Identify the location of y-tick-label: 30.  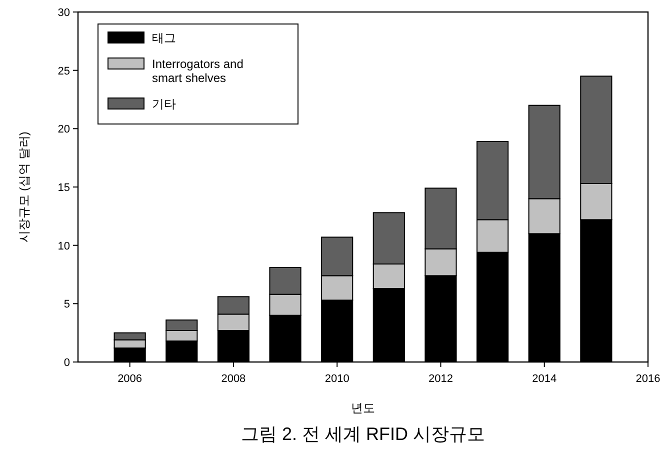
(64, 13).